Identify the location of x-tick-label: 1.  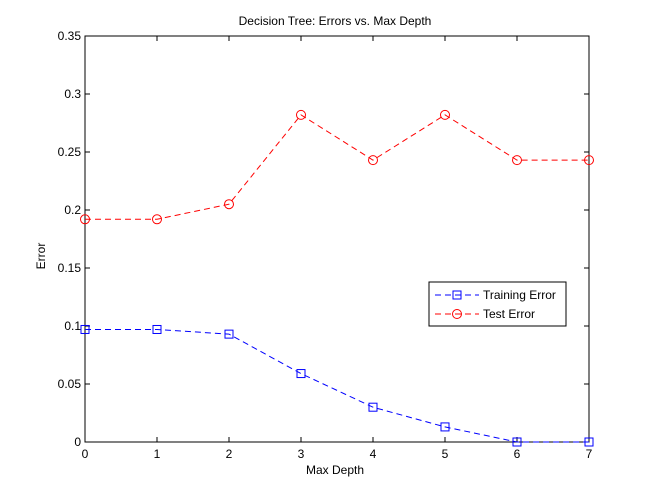
(157, 454).